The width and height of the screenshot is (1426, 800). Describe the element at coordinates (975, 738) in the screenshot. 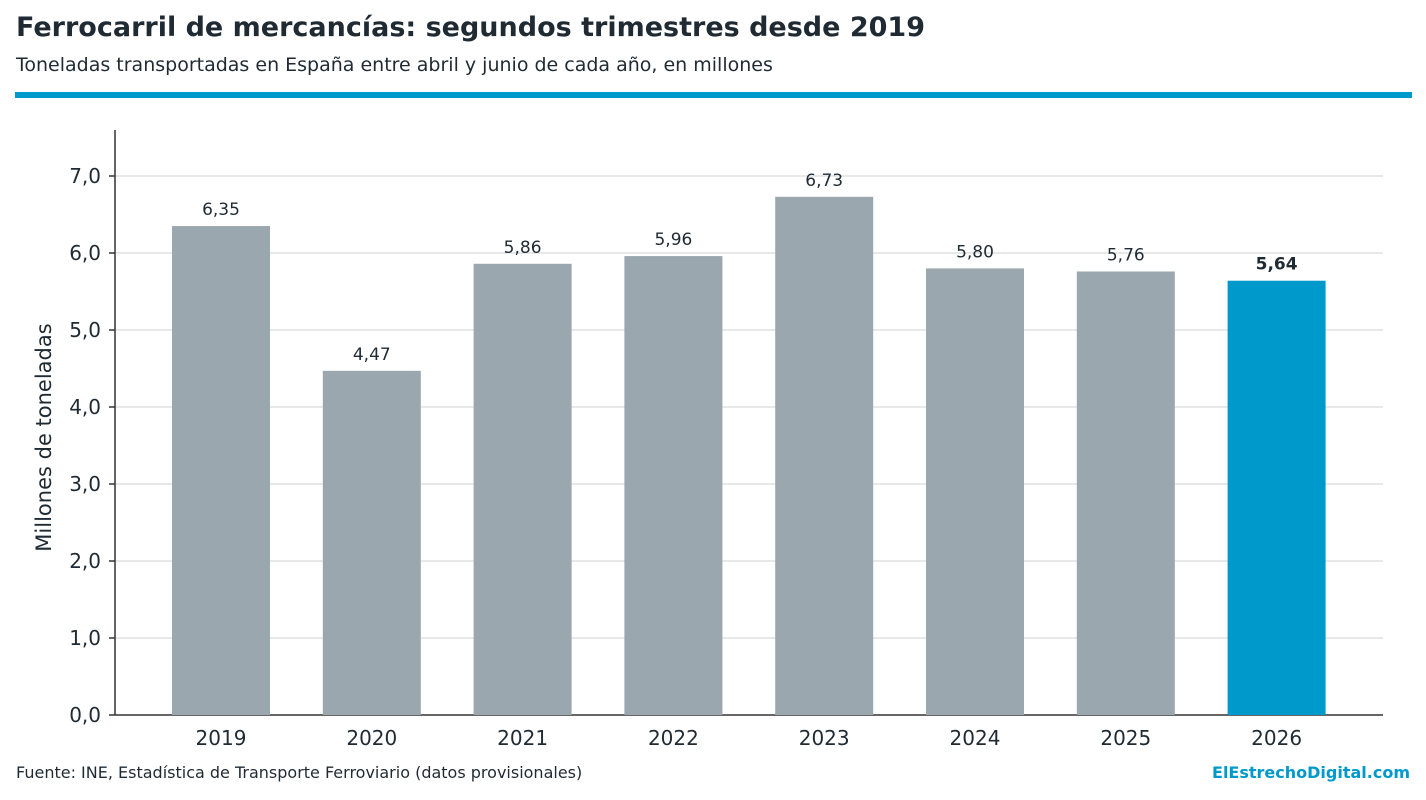

I see `x-tick-label-2024: 2024` at that location.